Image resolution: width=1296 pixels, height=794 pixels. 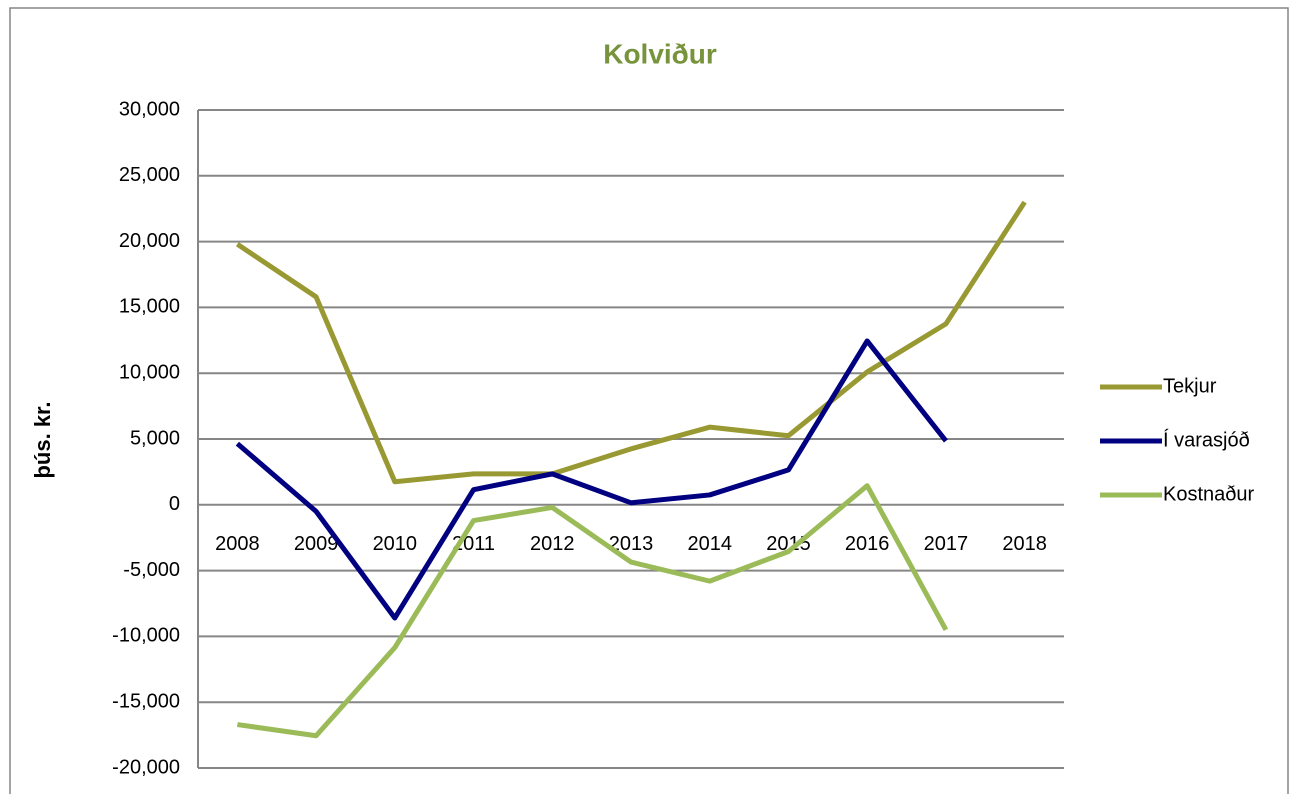 I want to click on y-tick-label: 10,000, so click(x=149, y=372).